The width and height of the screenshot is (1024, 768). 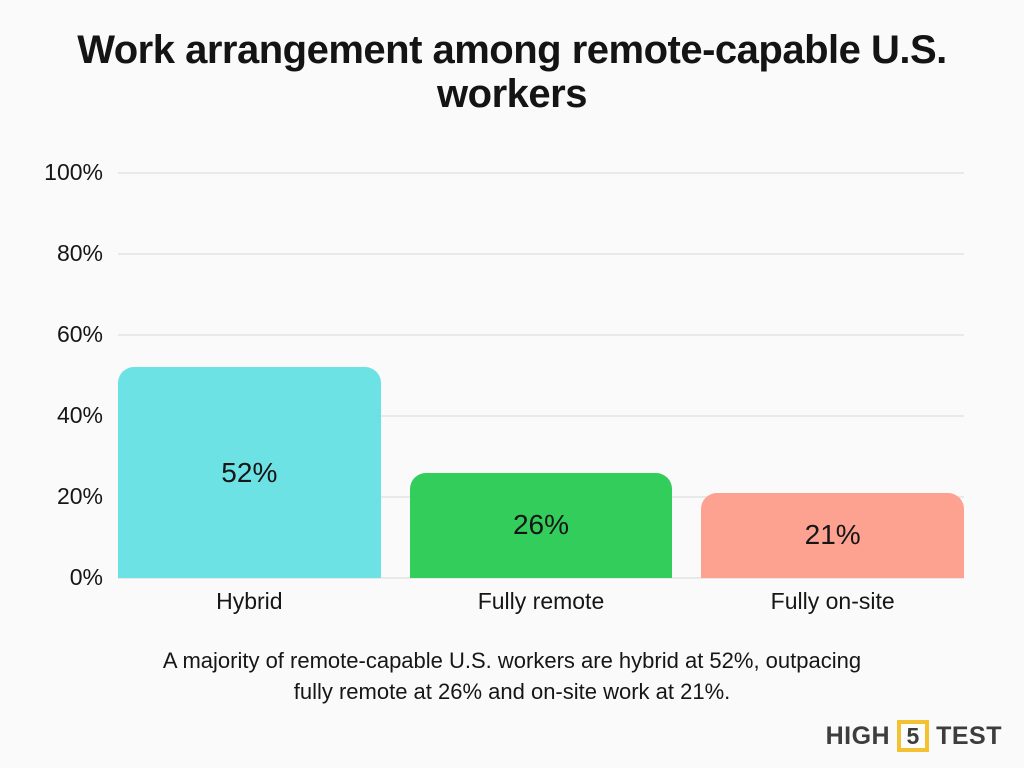 I want to click on high5test-logo: HIGH 5 TEST, so click(x=914, y=736).